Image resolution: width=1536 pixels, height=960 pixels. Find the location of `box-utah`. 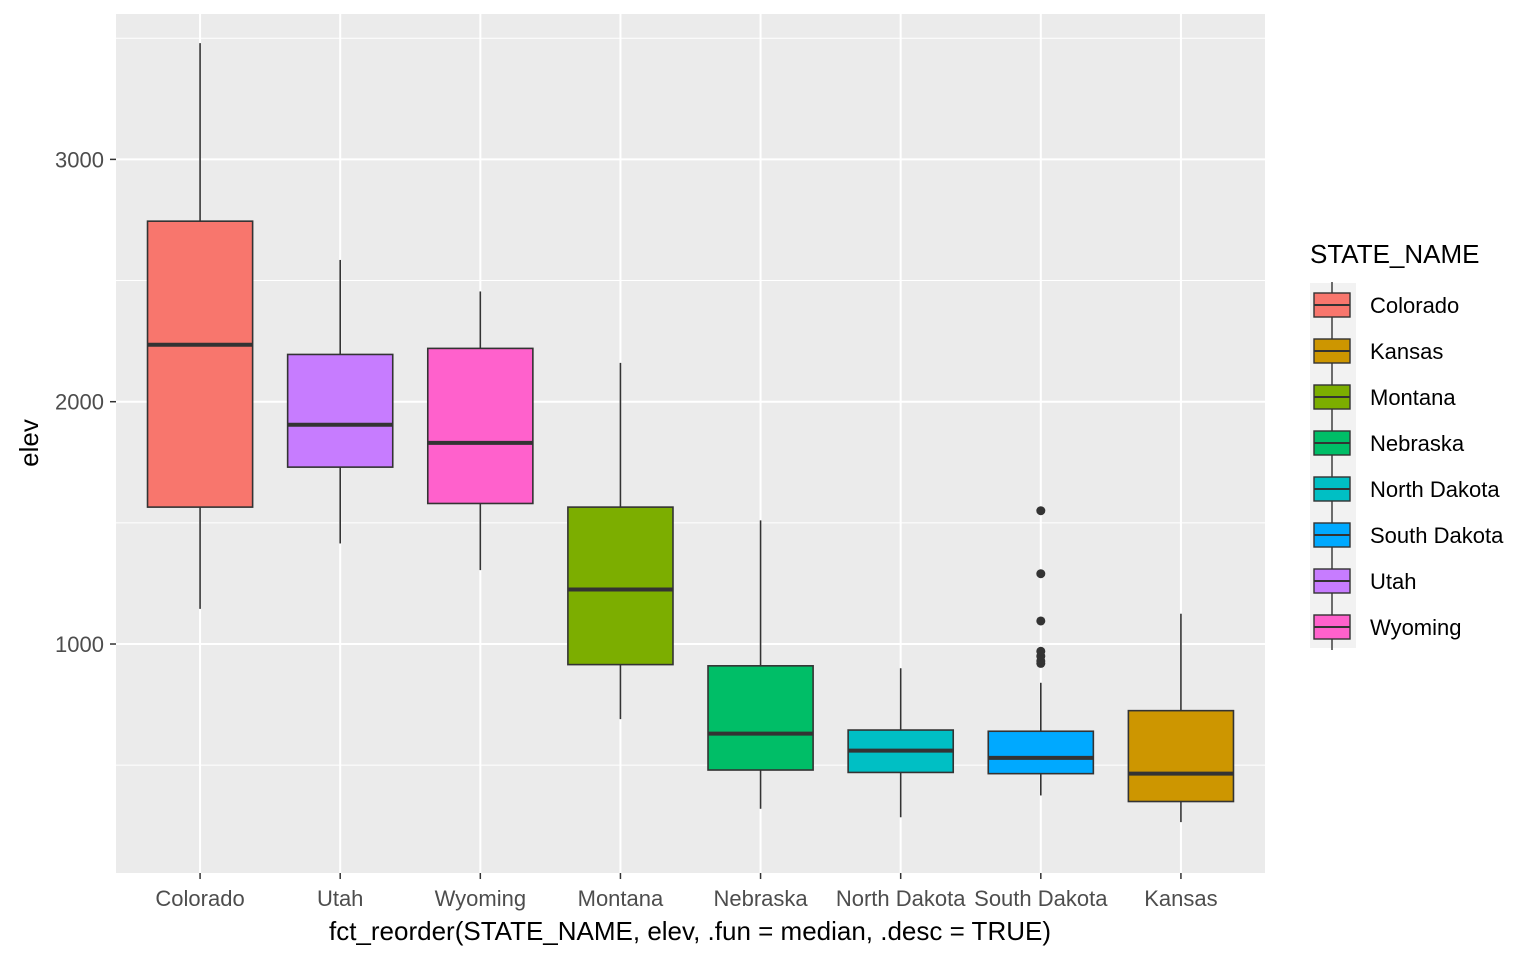

box-utah is located at coordinates (340, 401).